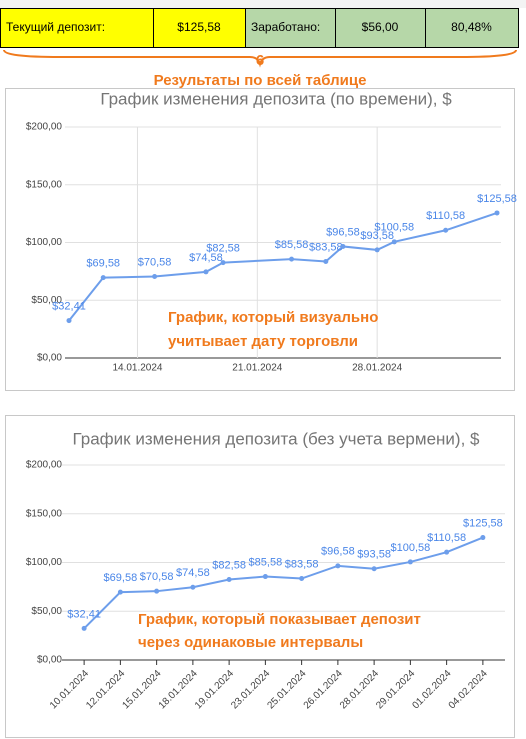 The width and height of the screenshot is (526, 739). I want to click on annotation: График, который показывает депозит, so click(279, 619).